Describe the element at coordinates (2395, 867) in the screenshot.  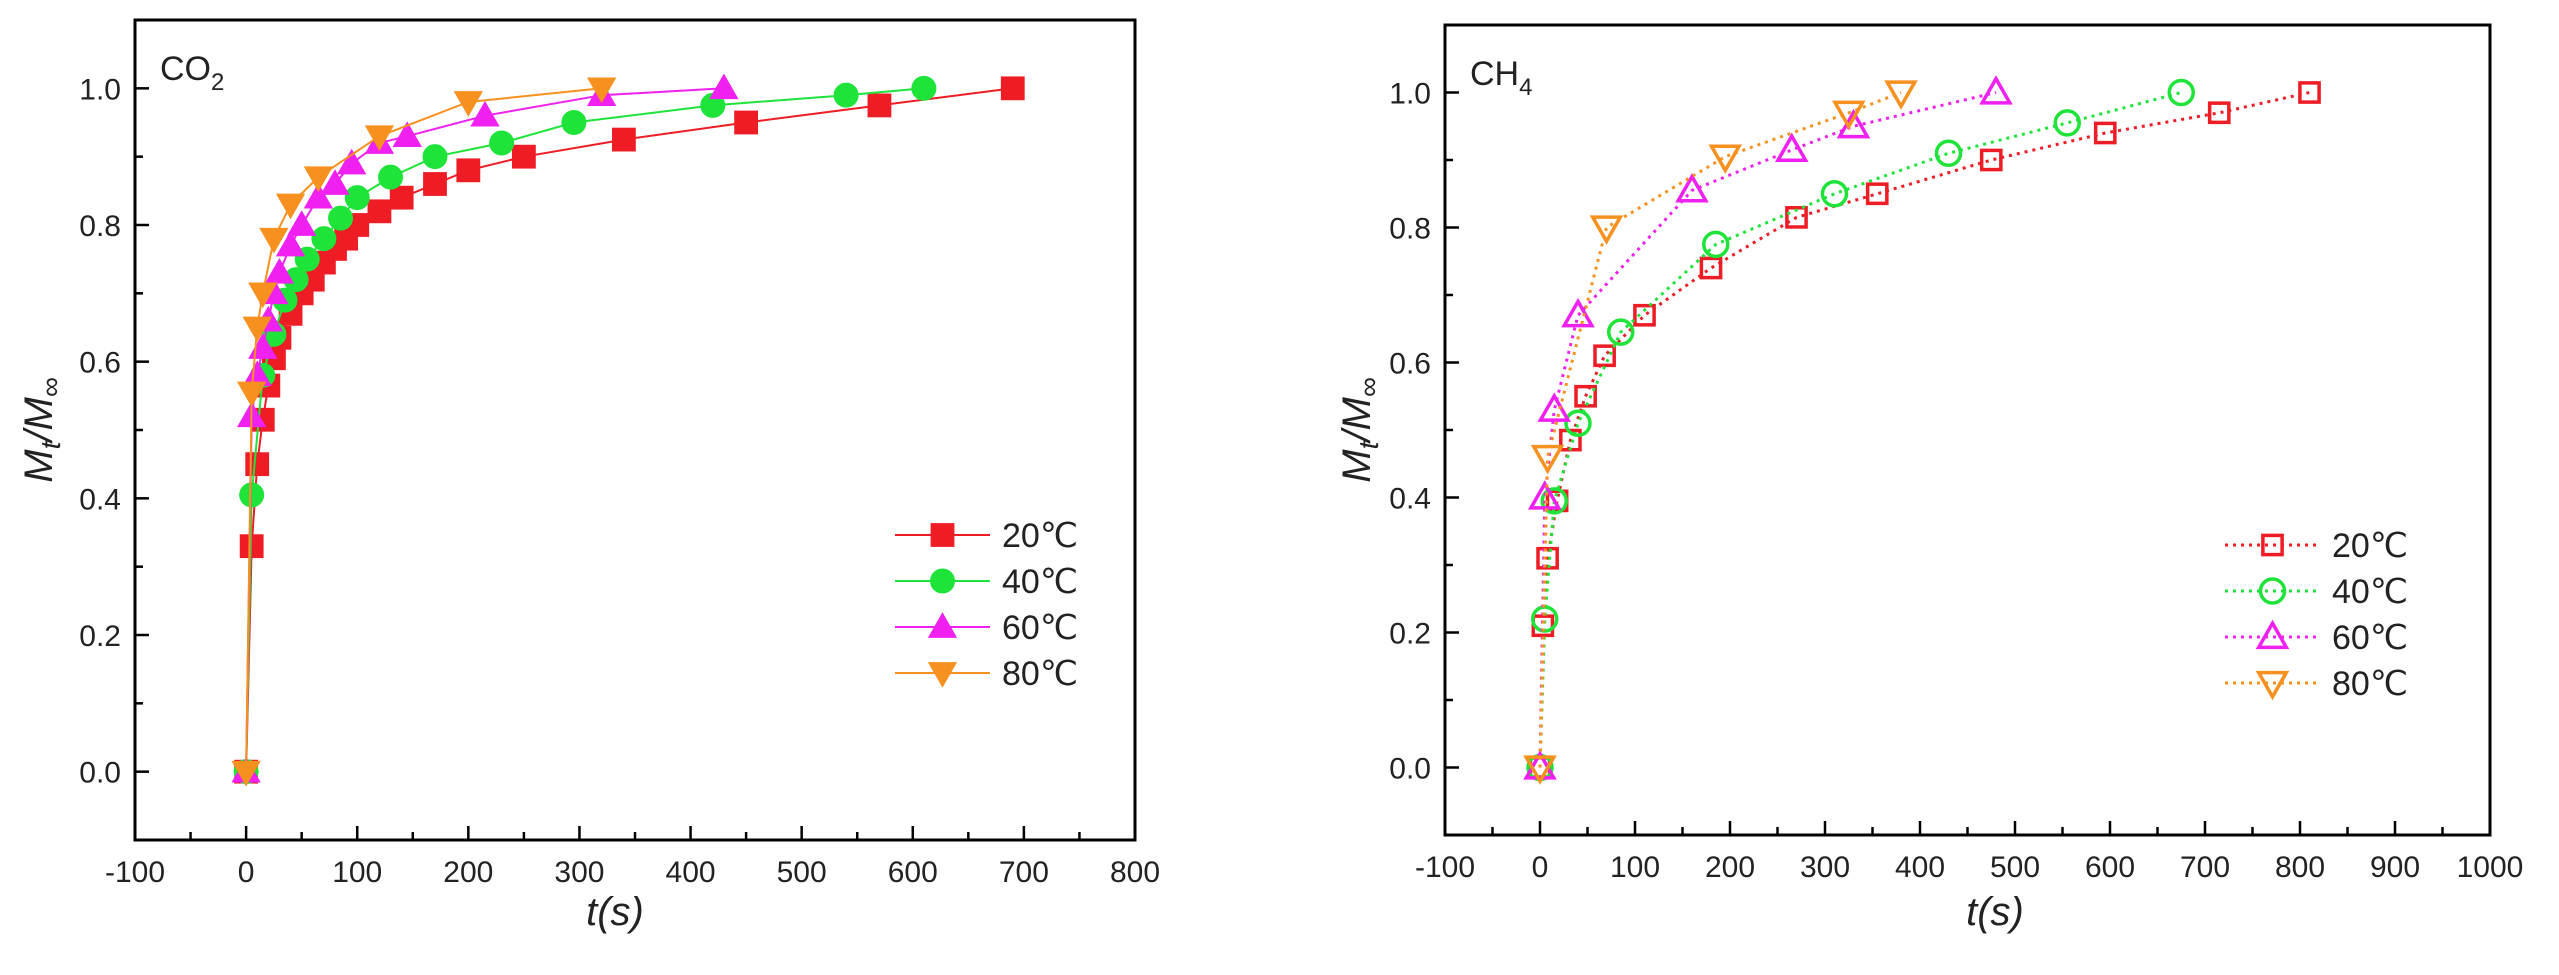
I see `x-tick-label: 900` at that location.